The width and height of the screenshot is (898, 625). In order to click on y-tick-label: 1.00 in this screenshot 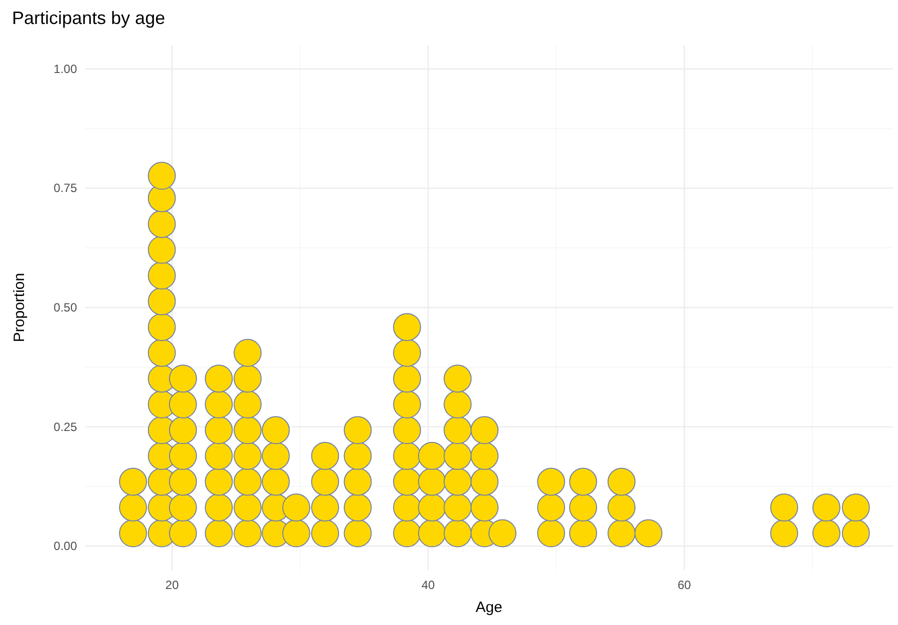, I will do `click(66, 69)`.